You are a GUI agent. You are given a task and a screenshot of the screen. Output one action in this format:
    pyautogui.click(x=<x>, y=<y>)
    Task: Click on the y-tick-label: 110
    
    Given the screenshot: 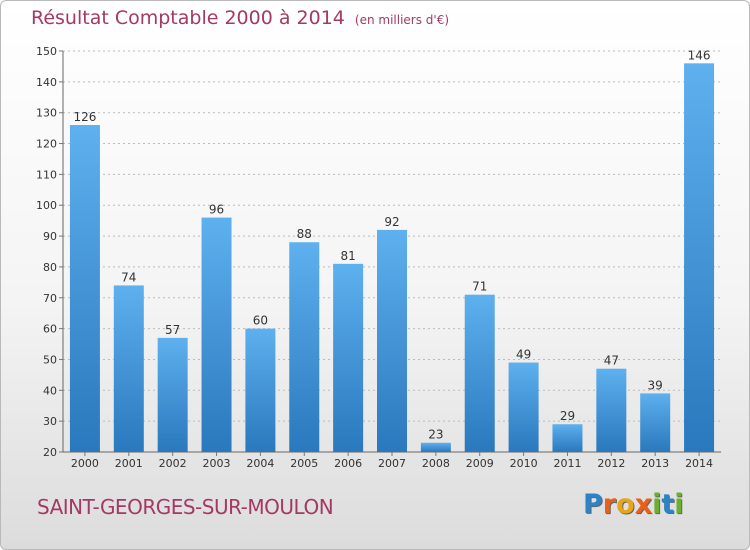 What is the action you would take?
    pyautogui.click(x=46, y=174)
    